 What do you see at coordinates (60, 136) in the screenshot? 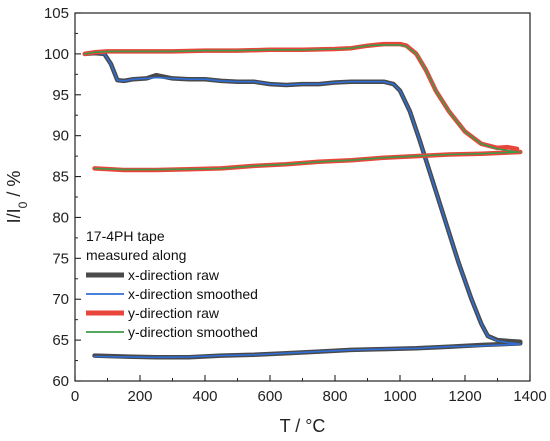
I see `y-tick-label-6: 90` at bounding box center [60, 136].